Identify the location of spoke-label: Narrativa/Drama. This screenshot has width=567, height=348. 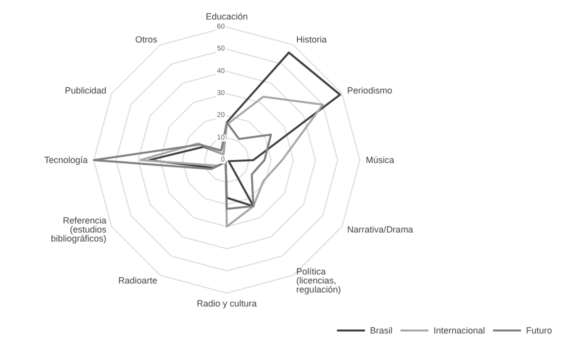
(380, 229).